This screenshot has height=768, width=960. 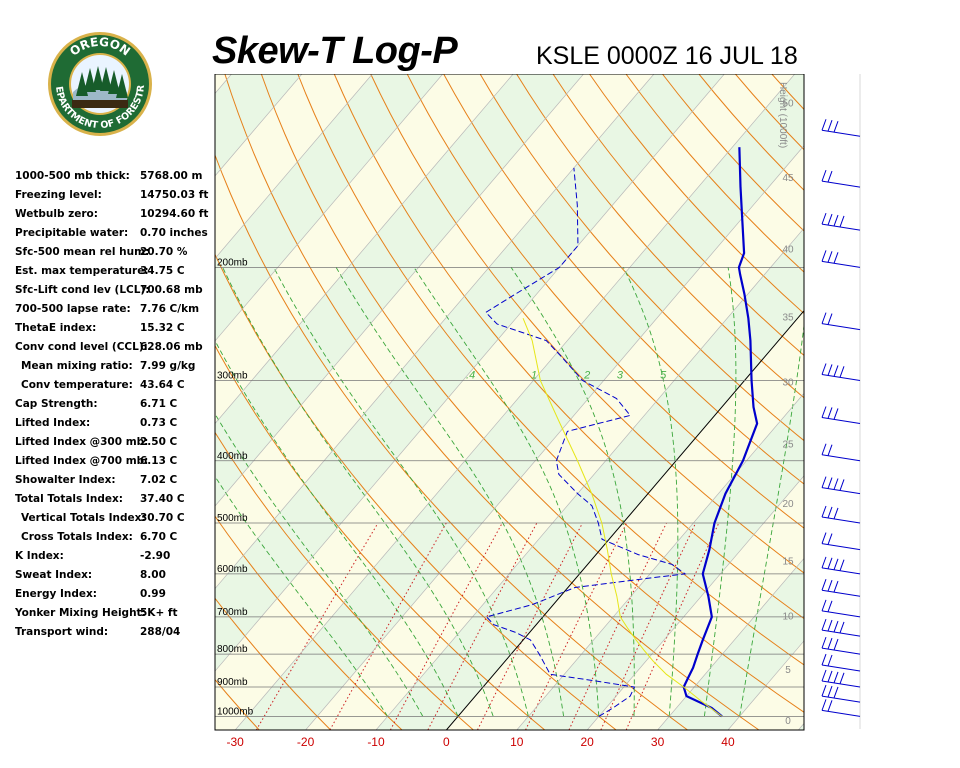 What do you see at coordinates (53, 423) in the screenshot?
I see `index-label: Lifted Index:` at bounding box center [53, 423].